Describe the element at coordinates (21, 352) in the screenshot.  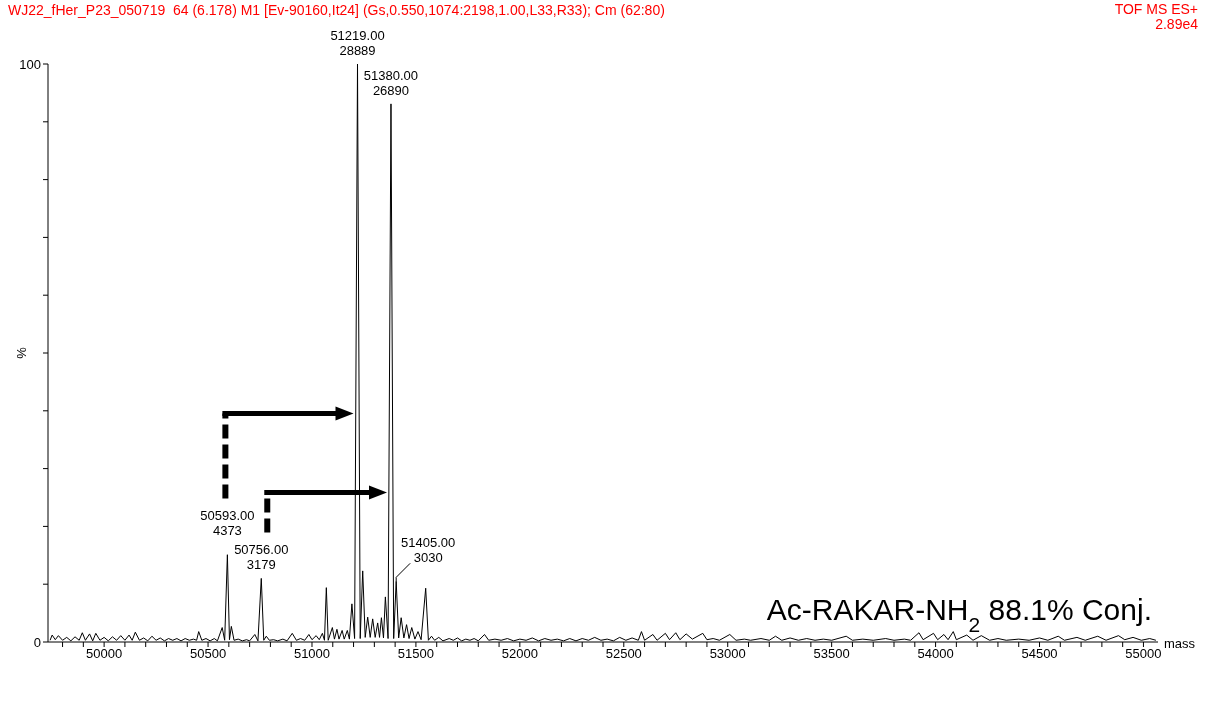
I see `y-axis-title: %` at that location.